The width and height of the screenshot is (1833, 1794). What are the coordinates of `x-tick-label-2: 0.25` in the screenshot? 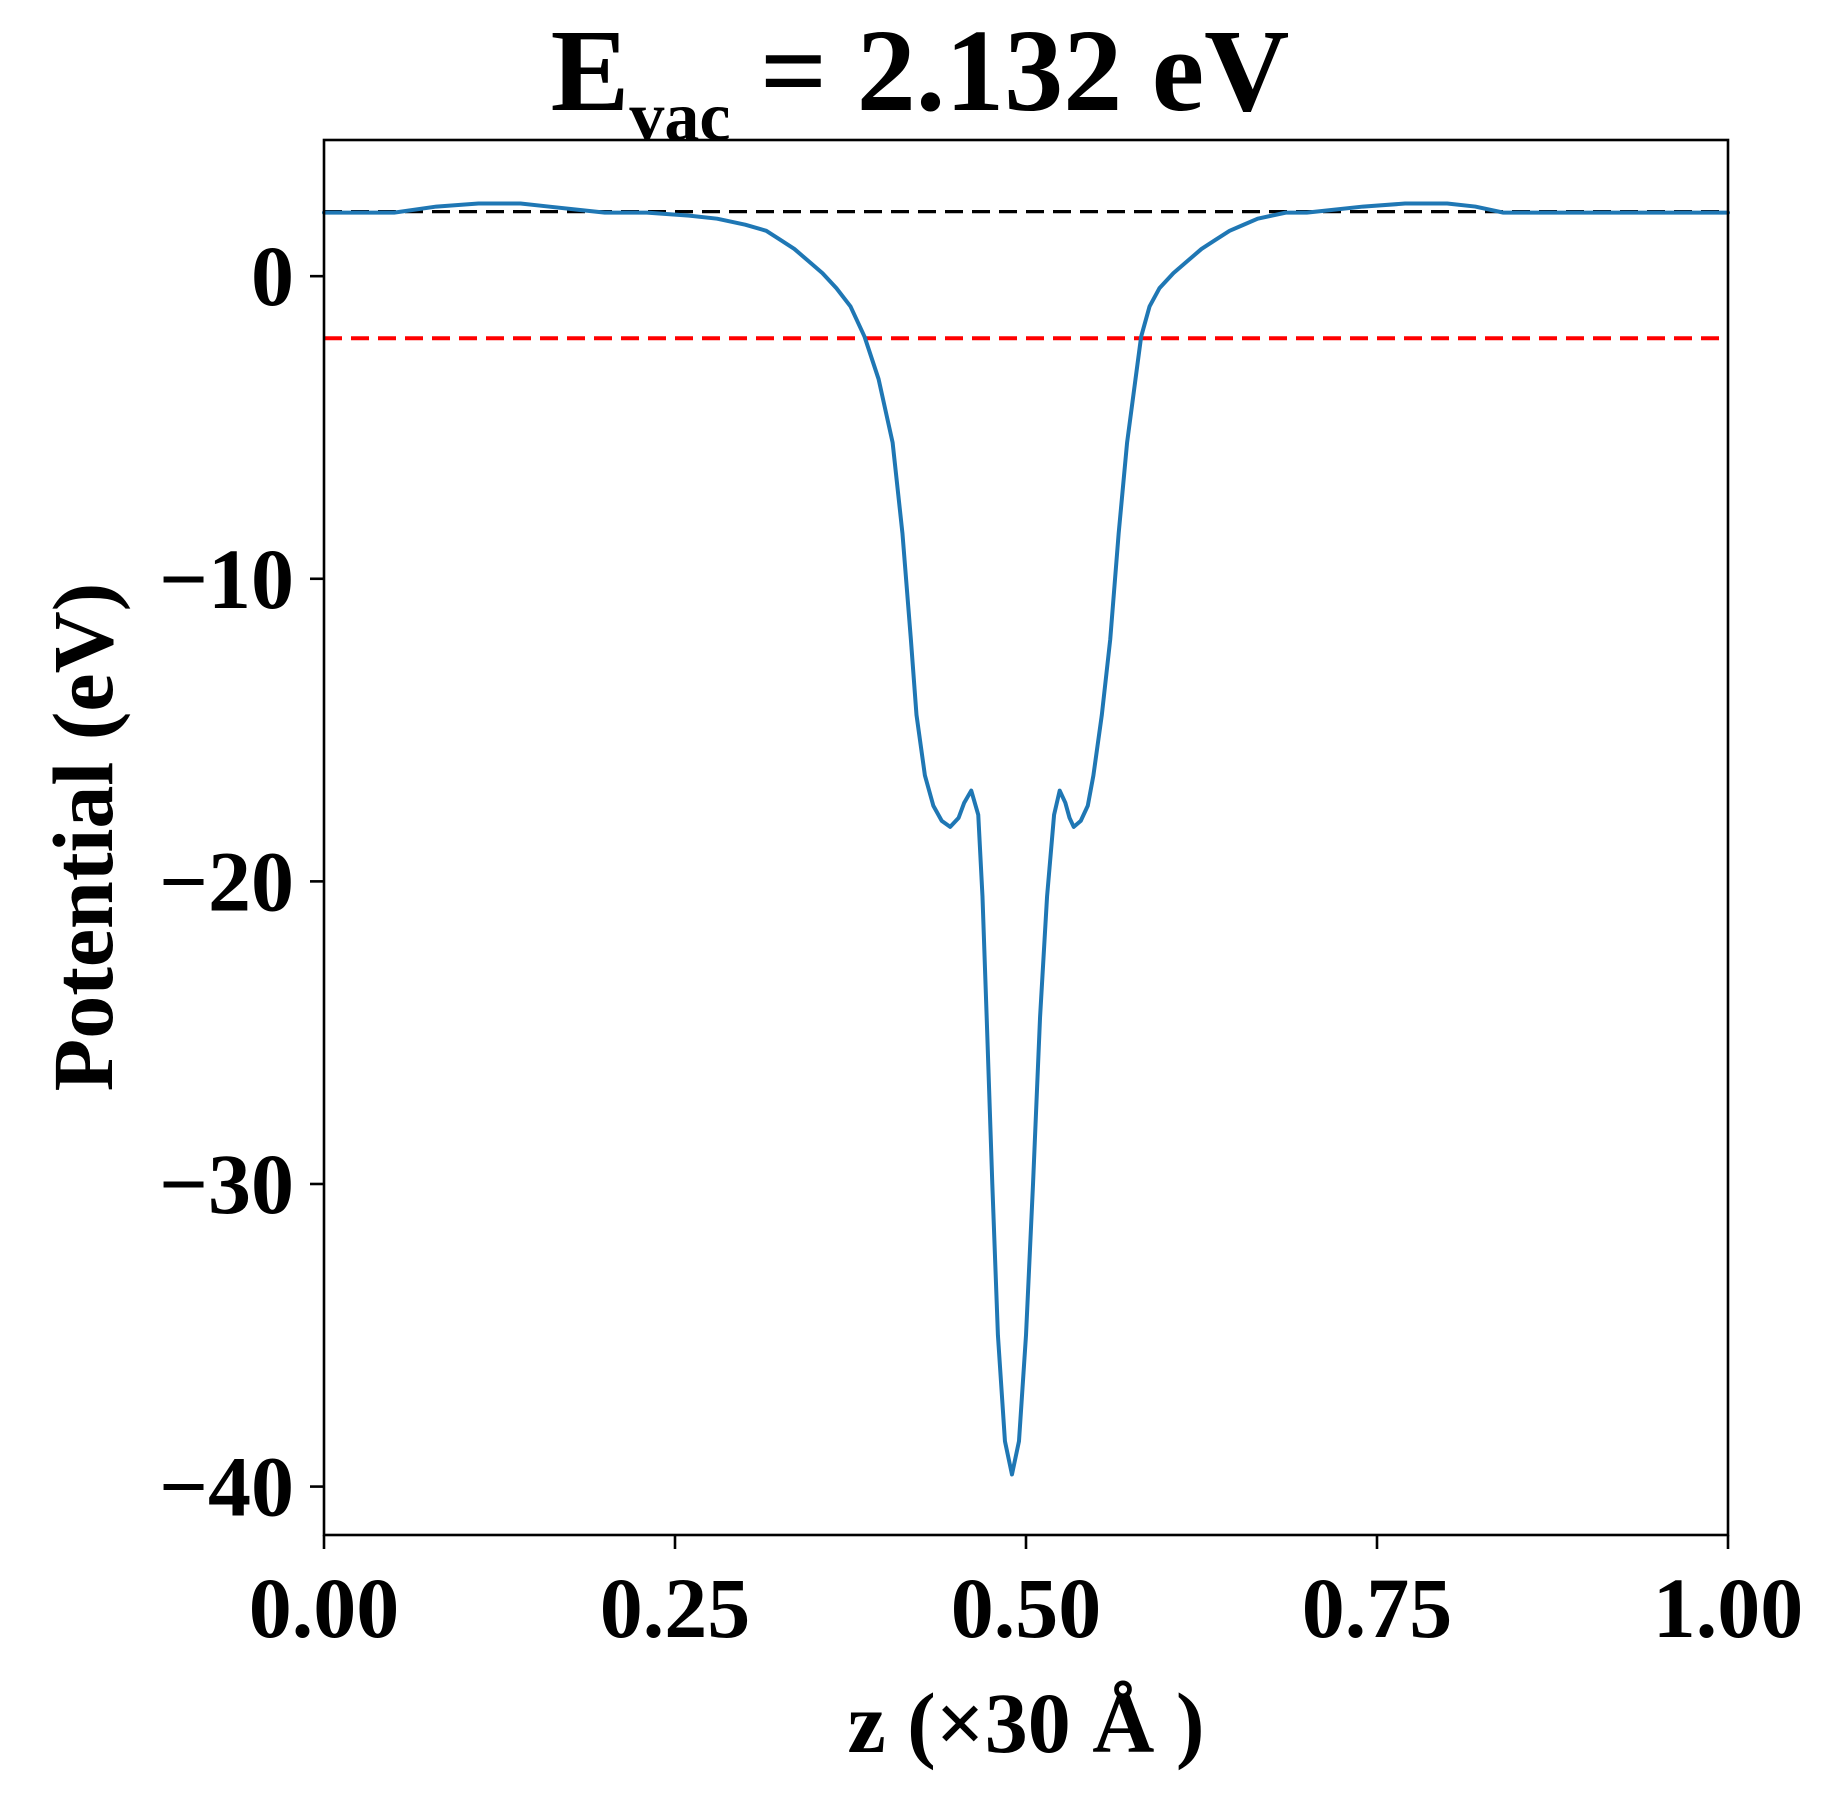 It's located at (675, 1608).